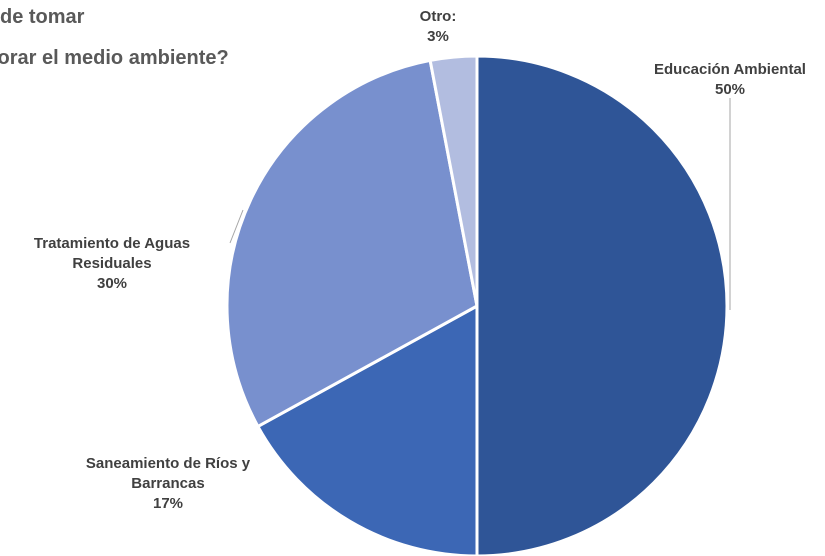  I want to click on chart-title-line-1: de tomar, so click(42, 17).